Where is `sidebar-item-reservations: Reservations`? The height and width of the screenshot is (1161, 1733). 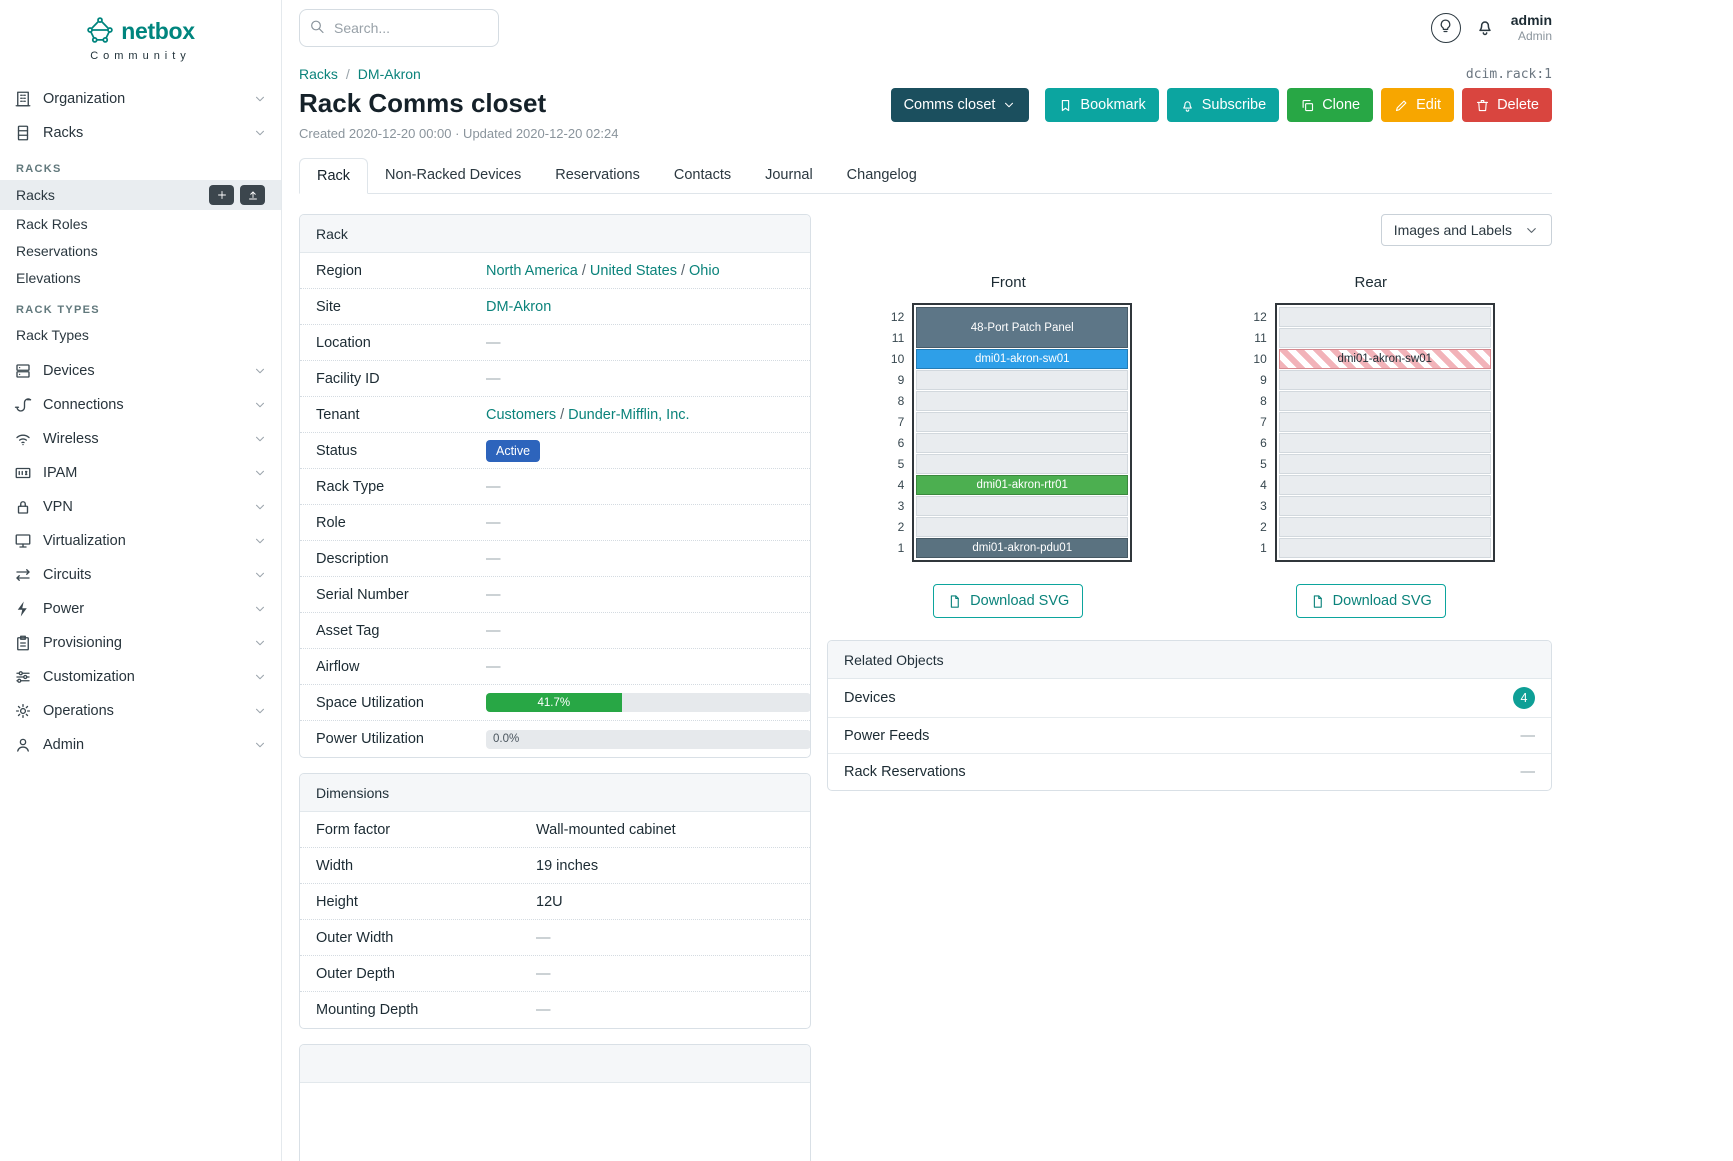
sidebar-item-reservations: Reservations is located at coordinates (140, 250).